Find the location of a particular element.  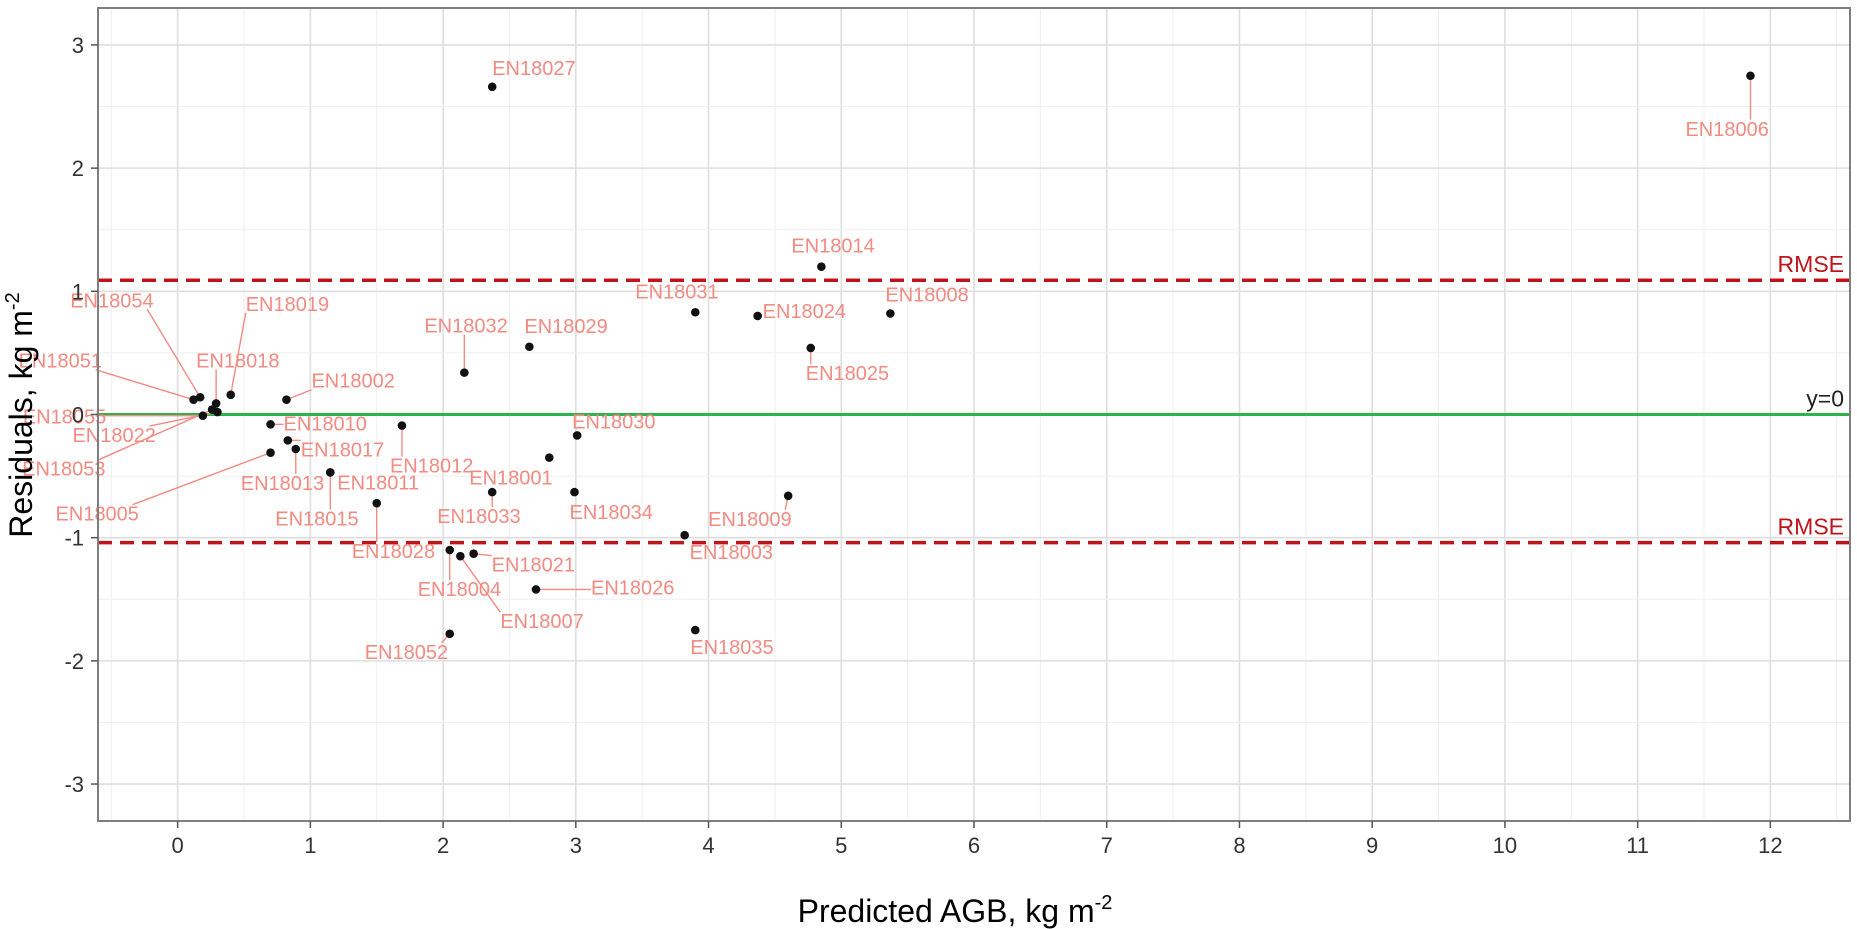

y-tick-label: -1 is located at coordinates (74, 538).